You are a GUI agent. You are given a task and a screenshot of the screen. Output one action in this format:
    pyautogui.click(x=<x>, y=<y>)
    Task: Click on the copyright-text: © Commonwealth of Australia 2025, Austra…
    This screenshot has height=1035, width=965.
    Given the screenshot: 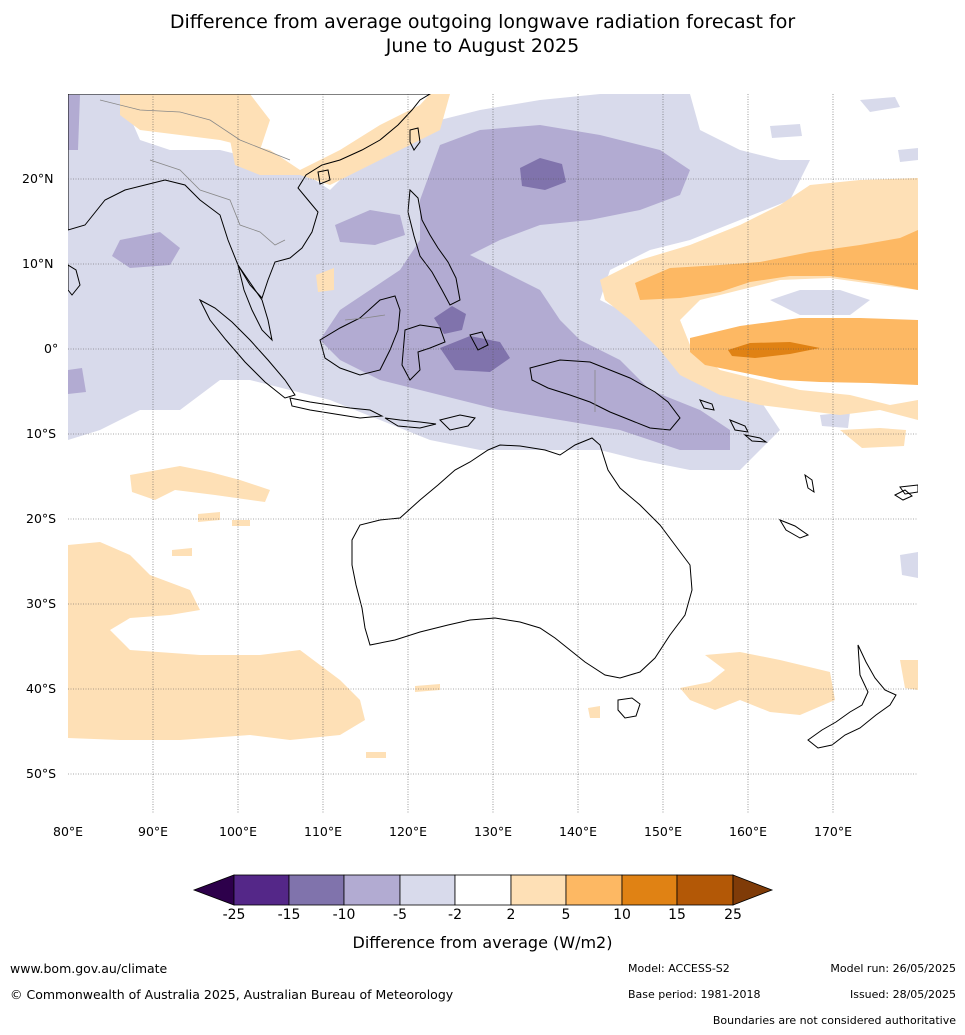 What is the action you would take?
    pyautogui.click(x=232, y=994)
    